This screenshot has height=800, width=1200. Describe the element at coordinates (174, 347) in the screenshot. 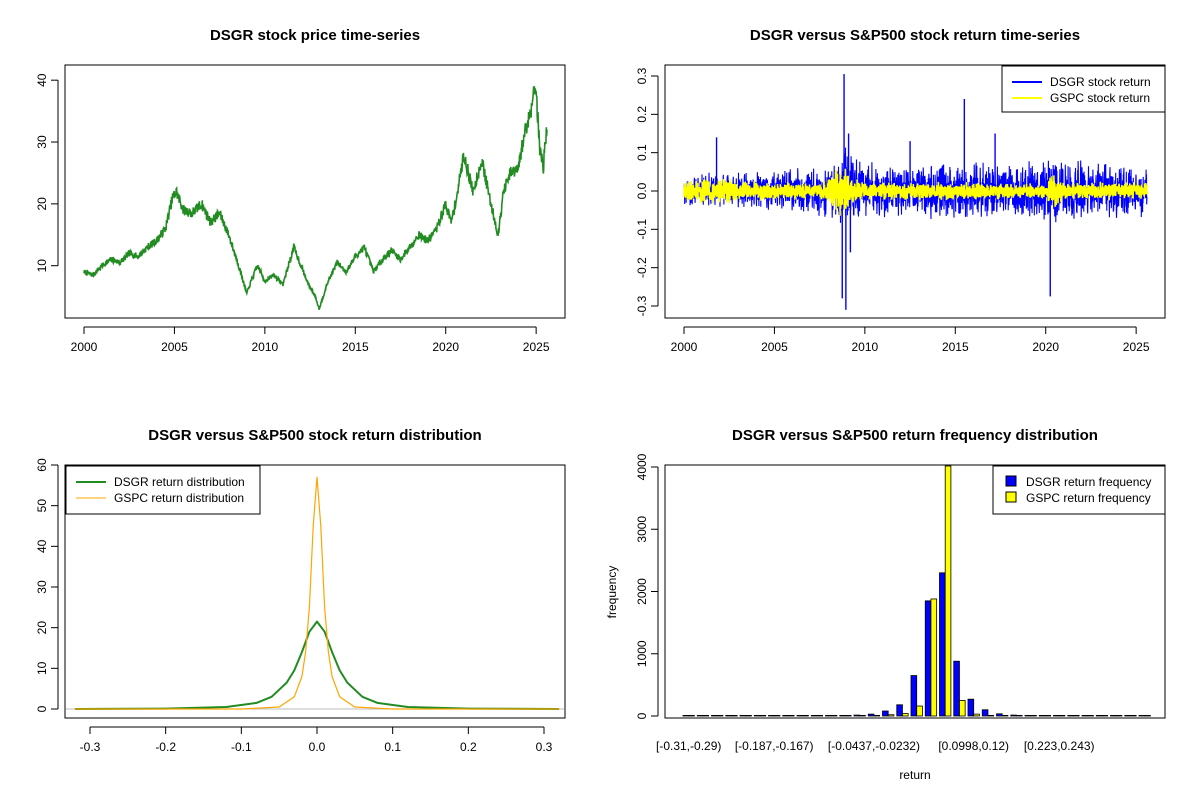

I see `price-x-tick-label: 2005` at that location.